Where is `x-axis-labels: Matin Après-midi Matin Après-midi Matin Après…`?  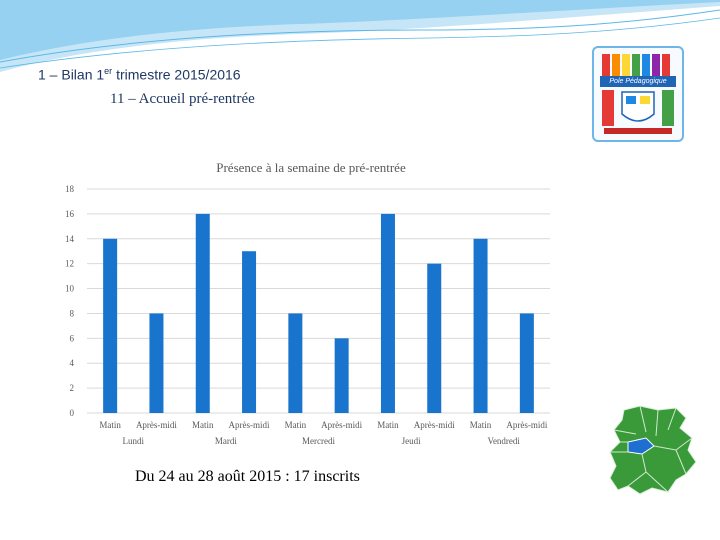 x-axis-labels: Matin Après-midi Matin Après-midi Matin Après… is located at coordinates (323, 425).